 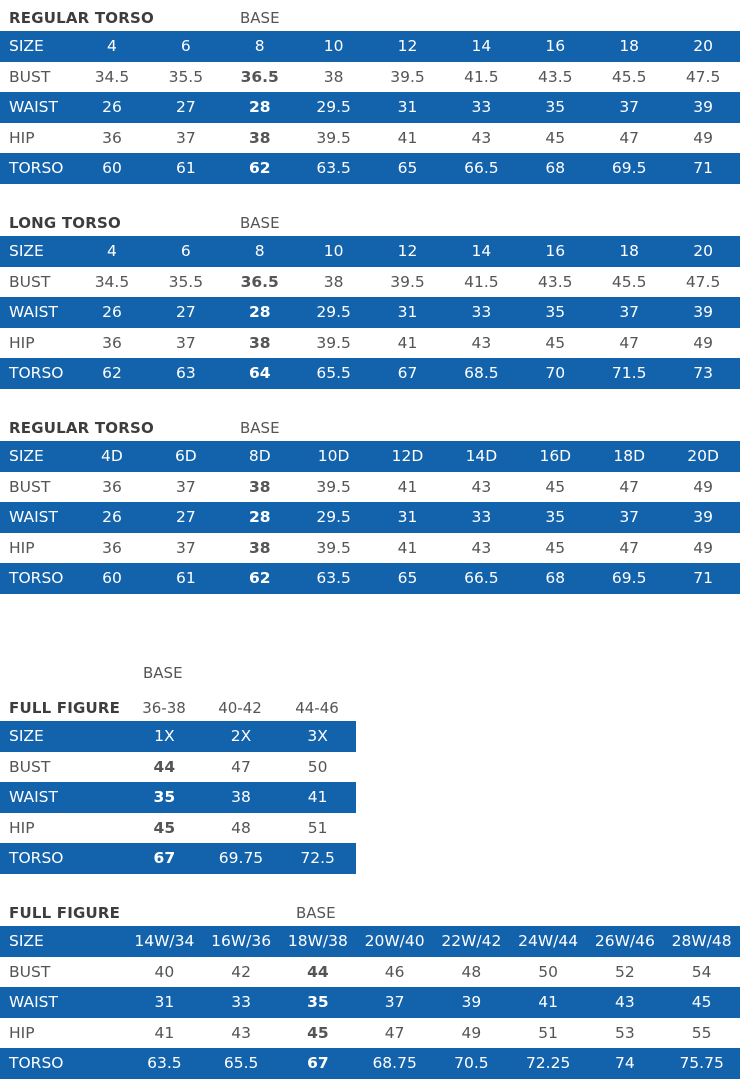 What do you see at coordinates (370, 1063) in the screenshot?
I see `table-row-torso: TORSO 63.5 65.5 67 68.75 70.5 72.25 74 75.75` at bounding box center [370, 1063].